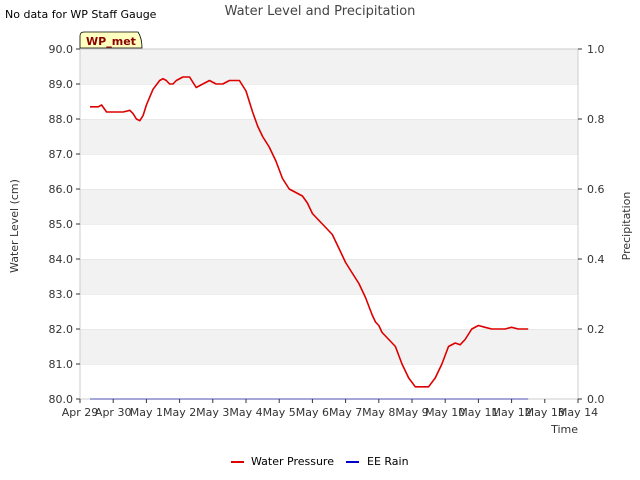 This screenshot has width=640, height=480. Describe the element at coordinates (596, 259) in the screenshot. I see `right-tick-label: 0.4` at that location.